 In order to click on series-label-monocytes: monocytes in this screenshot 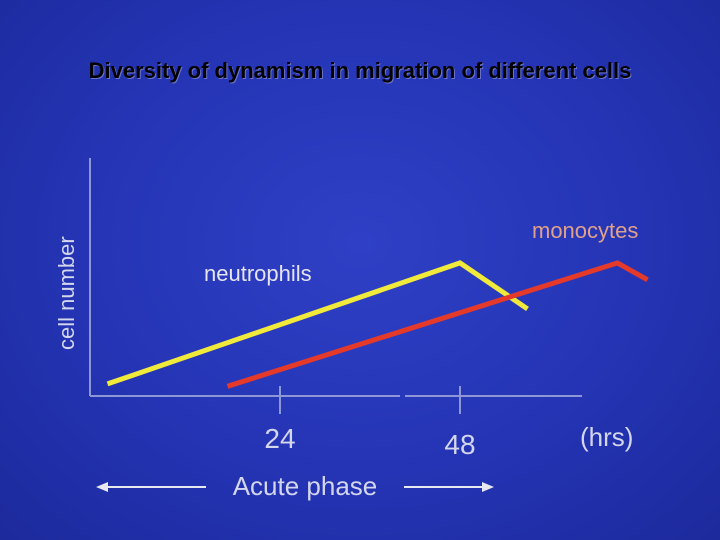, I will do `click(585, 230)`.